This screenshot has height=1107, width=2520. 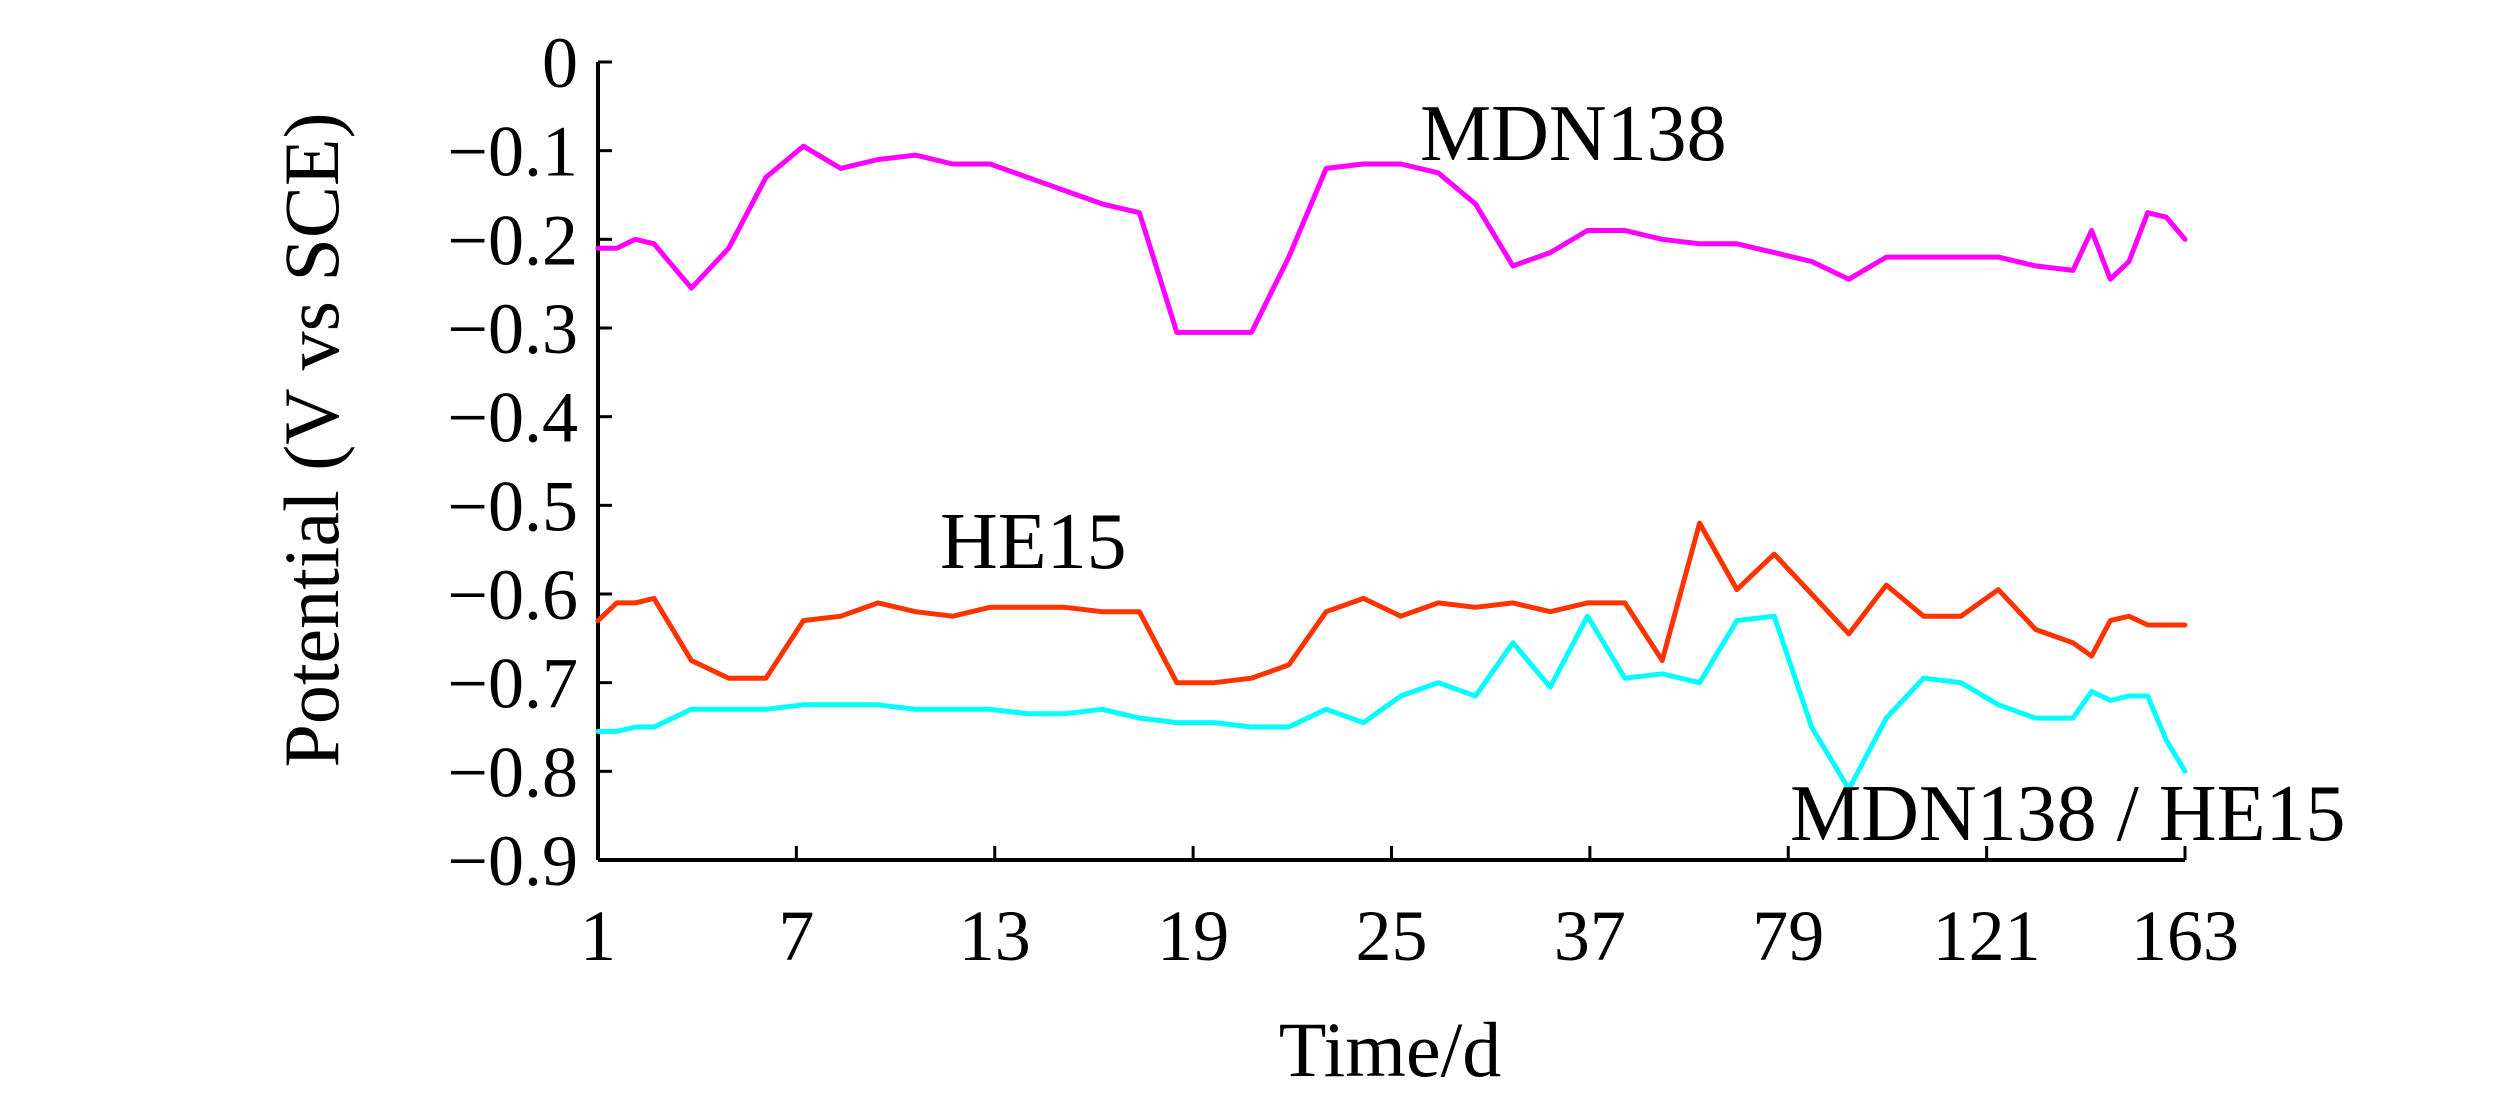 I want to click on x-axis-title: Time/d, so click(x=1390, y=1049).